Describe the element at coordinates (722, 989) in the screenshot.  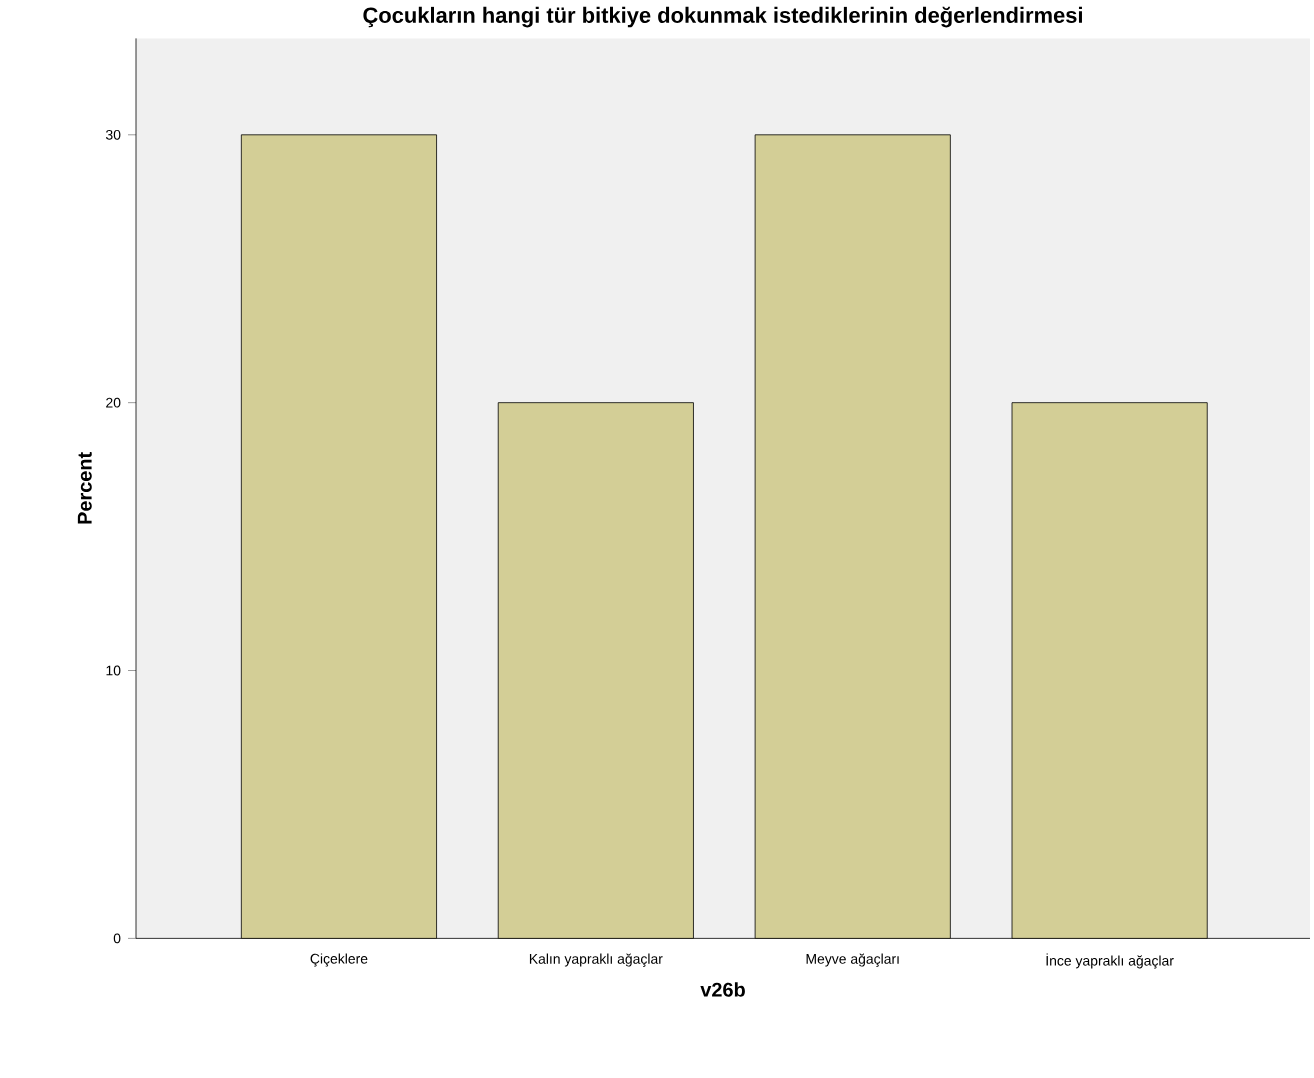
I see `x-axis-title: v26b` at that location.